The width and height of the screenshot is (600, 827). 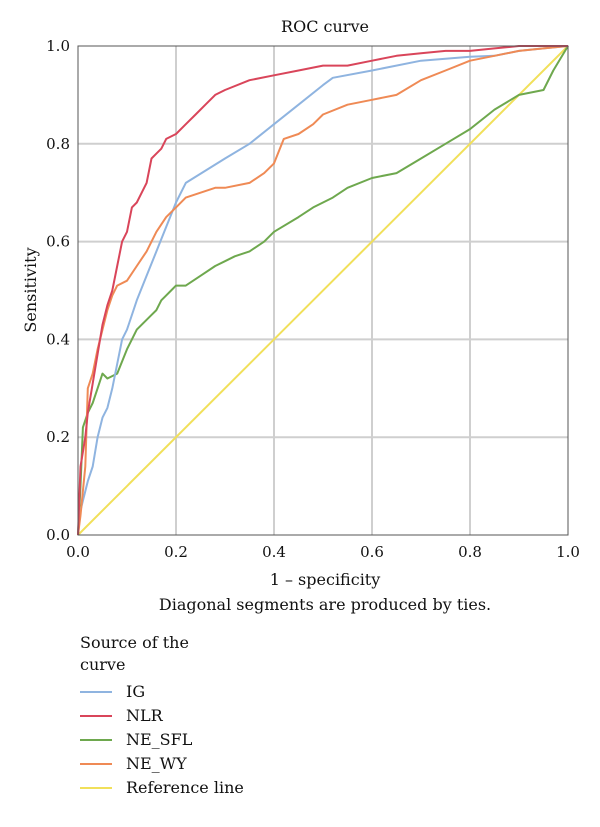 I want to click on legend-item: NLR, so click(x=162, y=716).